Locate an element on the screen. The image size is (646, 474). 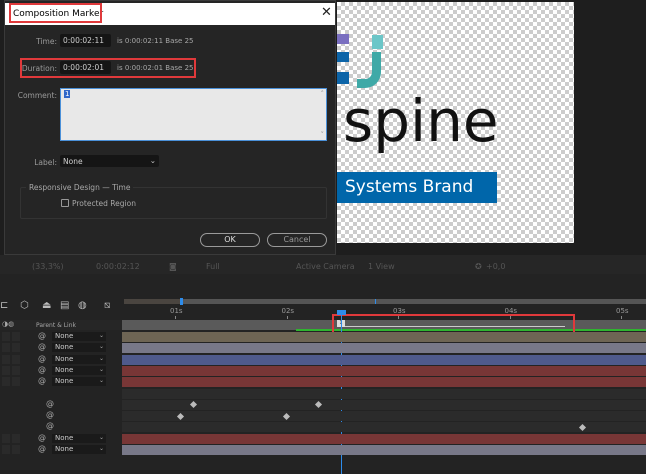
comment-label: Comment: is located at coordinates (37, 95).